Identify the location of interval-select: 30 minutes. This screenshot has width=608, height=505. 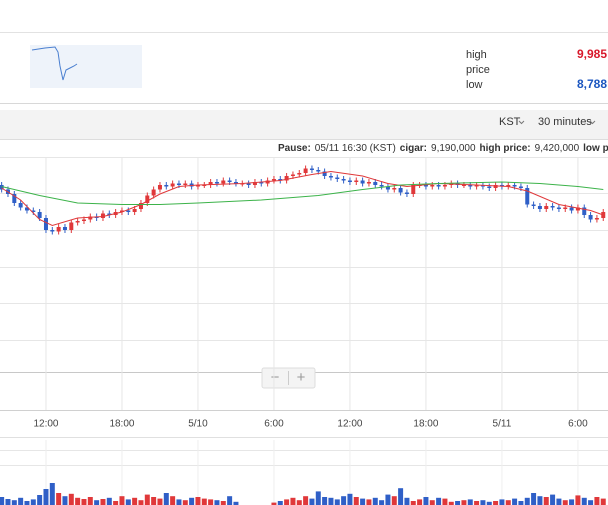
(565, 122).